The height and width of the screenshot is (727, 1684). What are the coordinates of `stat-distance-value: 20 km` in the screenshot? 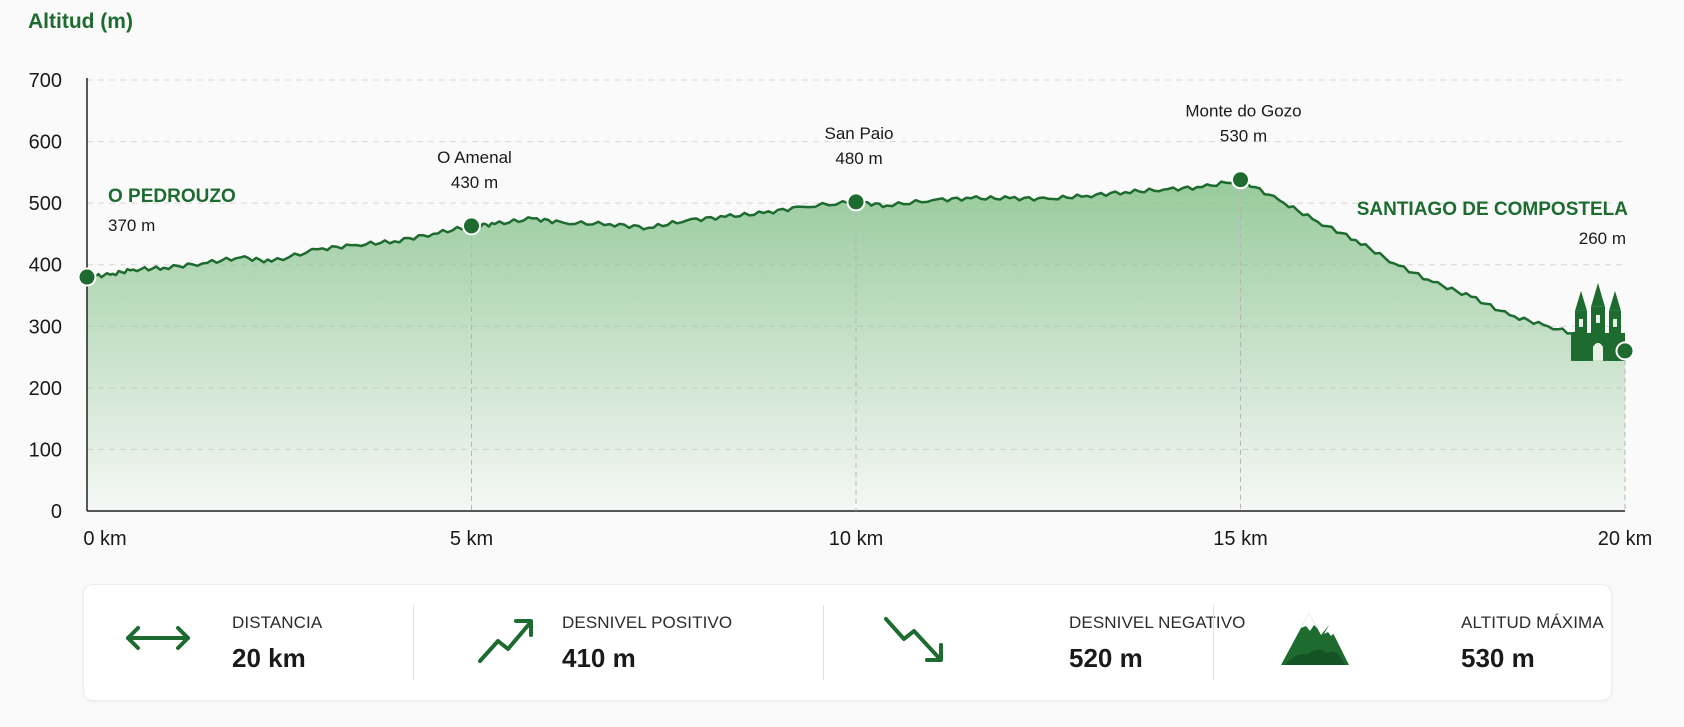 It's located at (269, 658).